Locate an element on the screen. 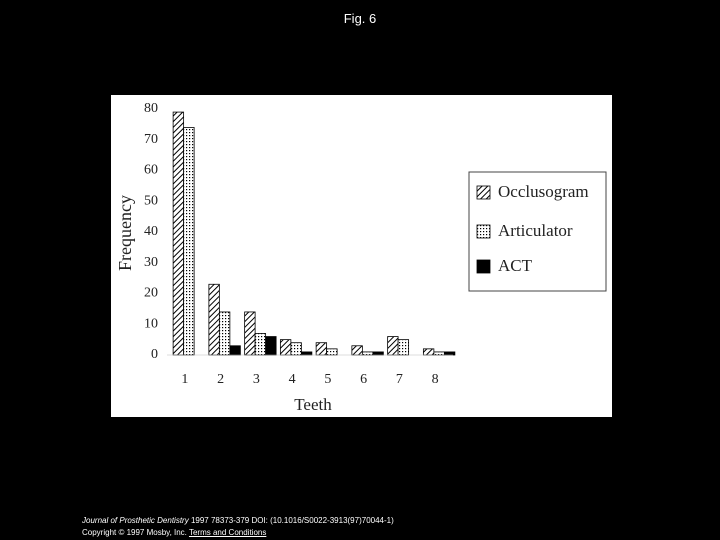  terms-link: Terms and Conditions is located at coordinates (227, 532).